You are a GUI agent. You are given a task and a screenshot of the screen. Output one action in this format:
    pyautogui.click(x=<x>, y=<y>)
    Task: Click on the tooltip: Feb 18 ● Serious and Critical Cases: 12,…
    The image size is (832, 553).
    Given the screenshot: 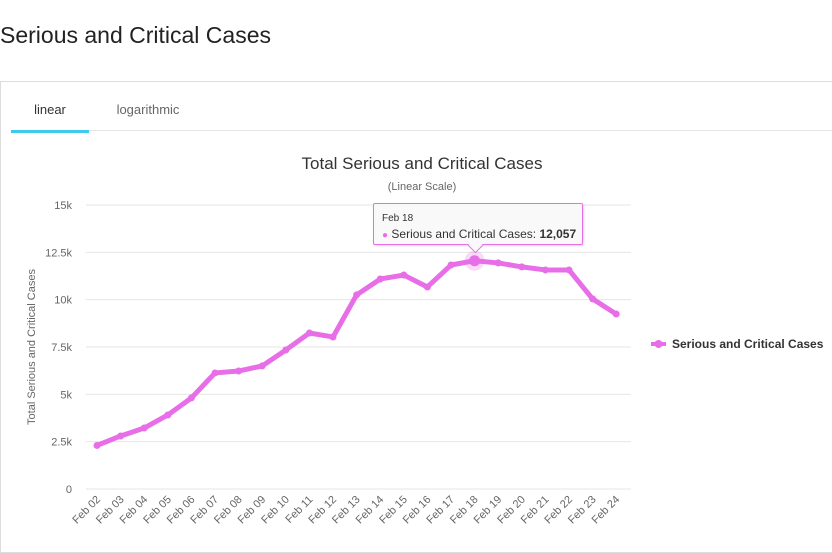 What is the action you would take?
    pyautogui.click(x=478, y=228)
    